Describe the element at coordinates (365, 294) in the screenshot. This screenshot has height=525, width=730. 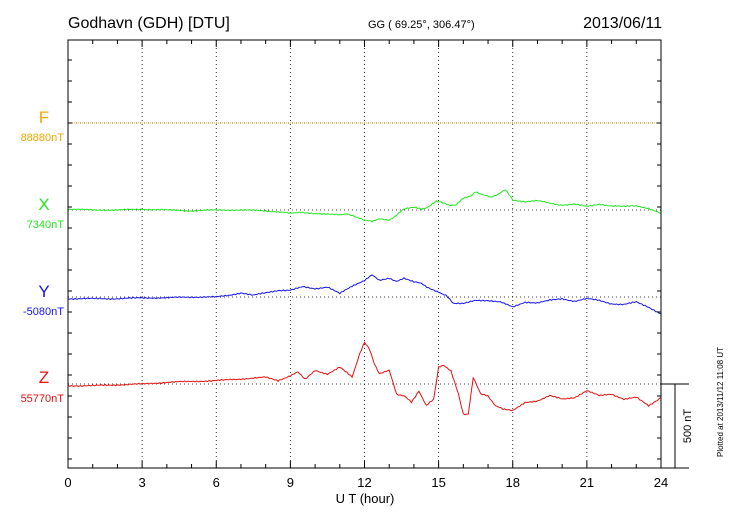
I see `series-line-y` at that location.